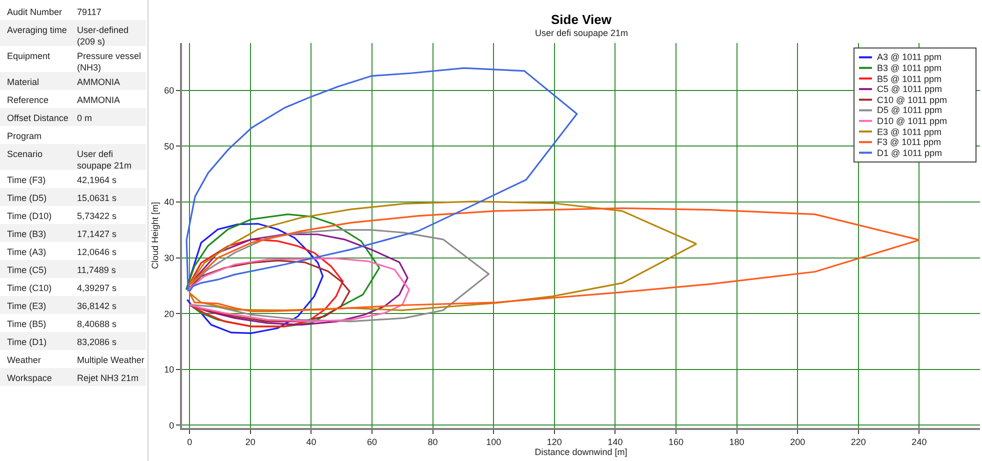 Image resolution: width=982 pixels, height=461 pixels. I want to click on y-tick-label: 30, so click(169, 257).